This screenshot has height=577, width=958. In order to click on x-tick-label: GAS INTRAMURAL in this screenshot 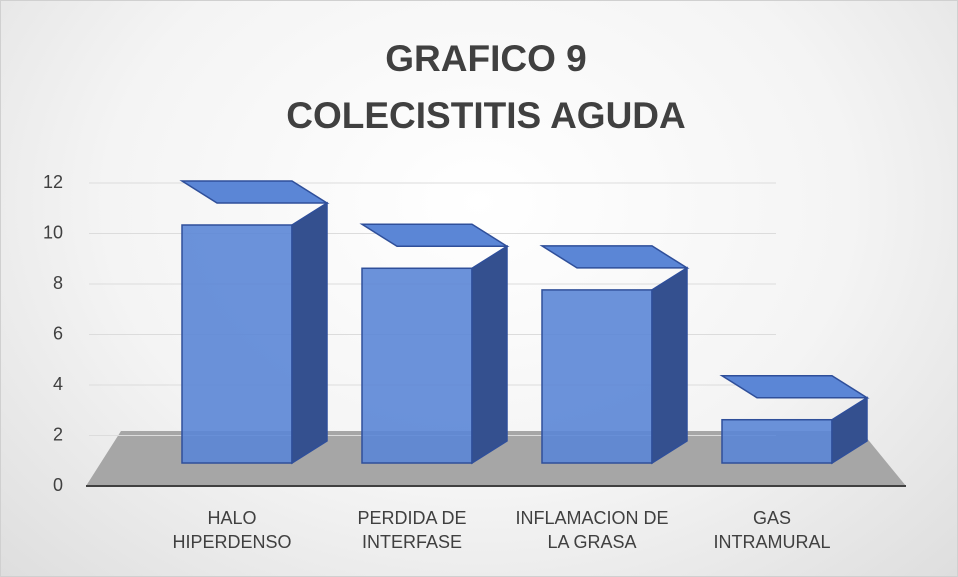, I will do `click(772, 530)`.